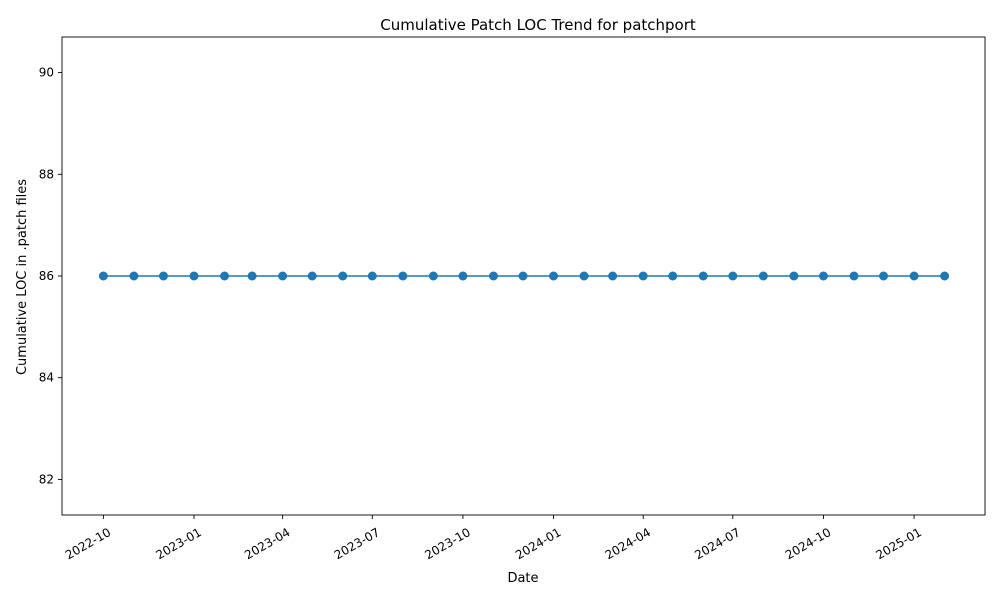 This screenshot has height=600, width=1000. What do you see at coordinates (717, 543) in the screenshot?
I see `x-tick-label: 2024-07` at bounding box center [717, 543].